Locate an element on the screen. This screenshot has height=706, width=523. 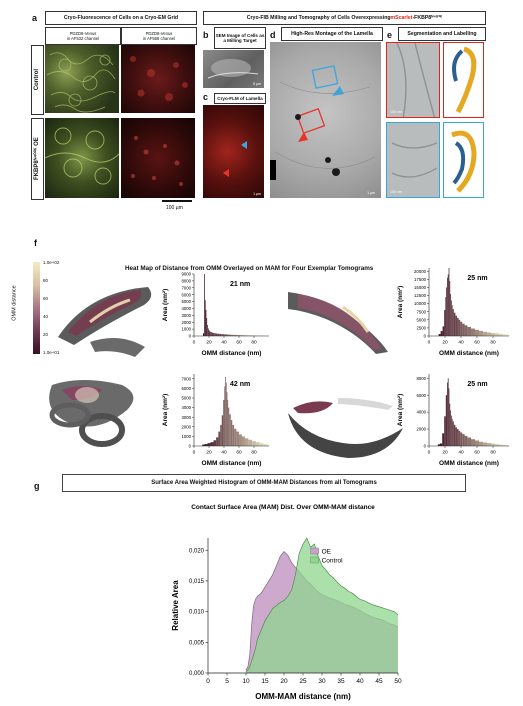
g-y-label: Relative Area is located at coordinates (175, 605).